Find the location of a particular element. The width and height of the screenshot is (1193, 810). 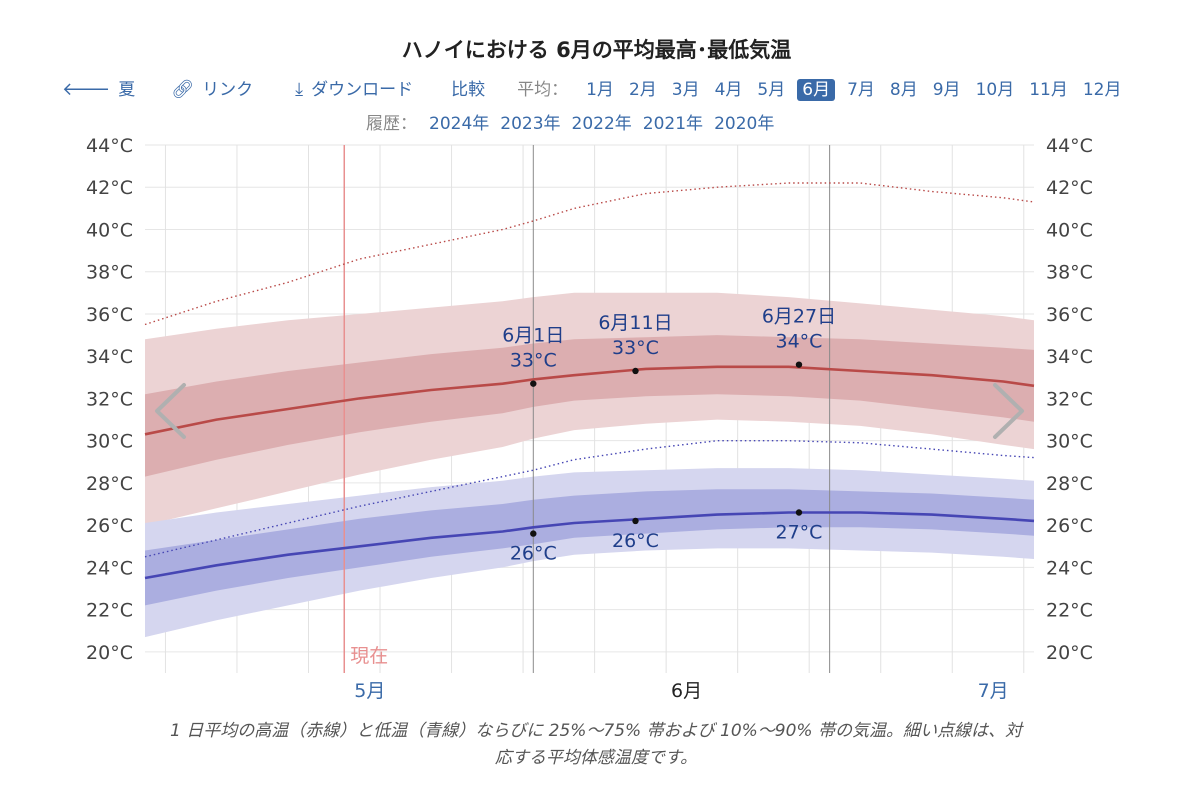

high-temp-line is located at coordinates (589, 400).